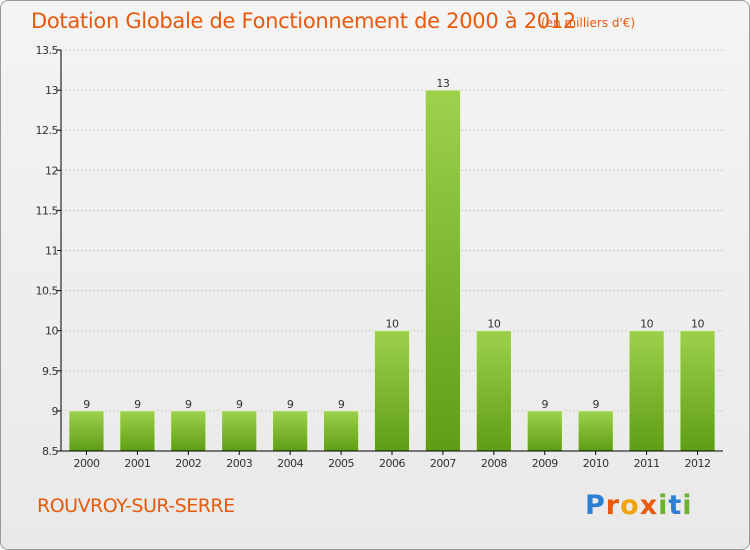 The width and height of the screenshot is (750, 550). What do you see at coordinates (595, 505) in the screenshot?
I see `logo-letter: P` at bounding box center [595, 505].